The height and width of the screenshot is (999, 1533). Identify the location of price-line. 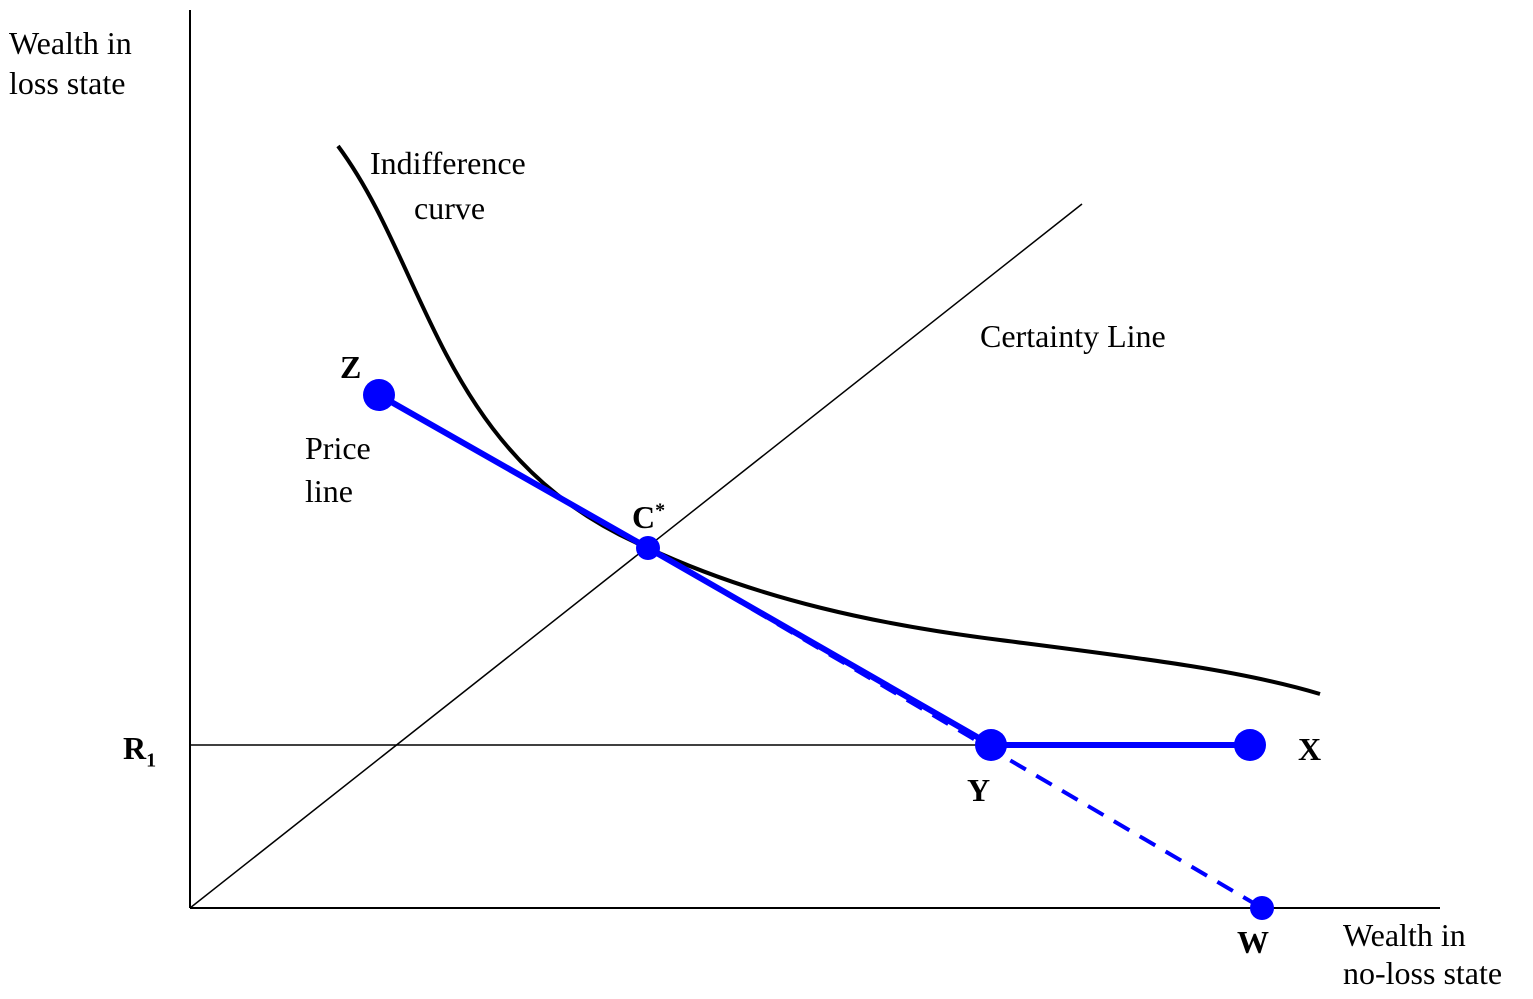
(685, 570).